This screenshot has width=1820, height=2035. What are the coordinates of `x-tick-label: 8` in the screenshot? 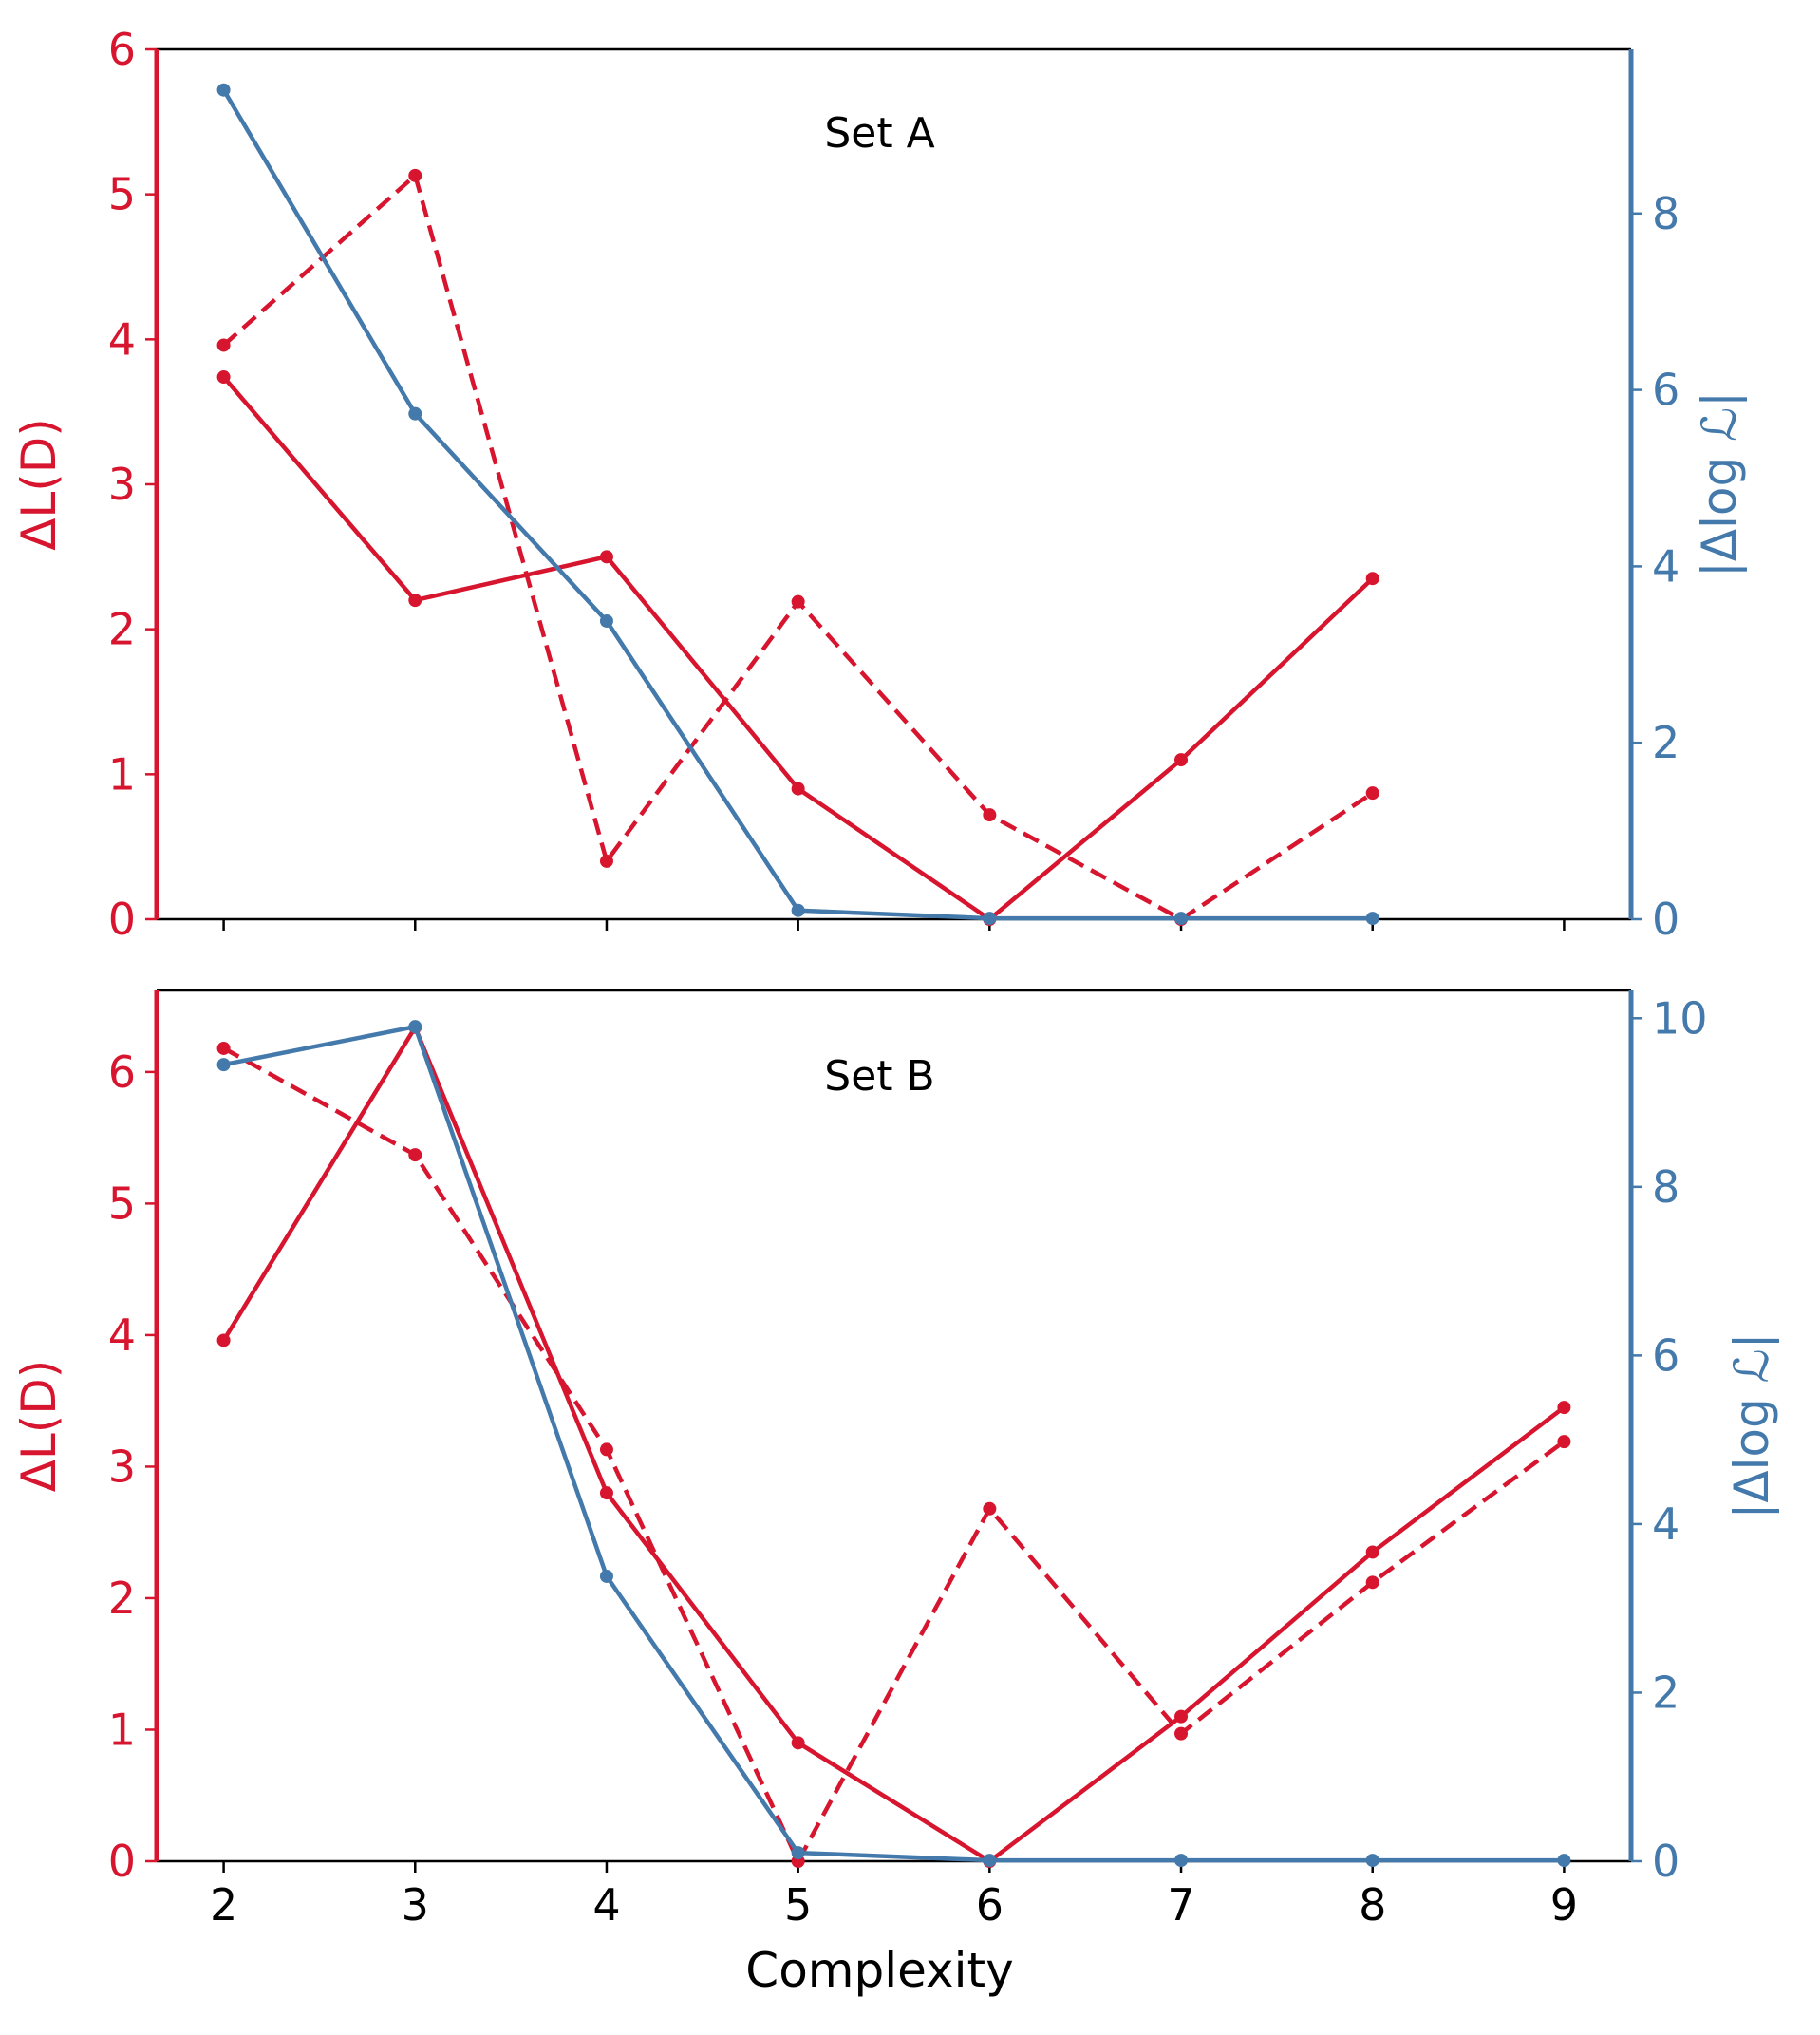 It's located at (1372, 1905).